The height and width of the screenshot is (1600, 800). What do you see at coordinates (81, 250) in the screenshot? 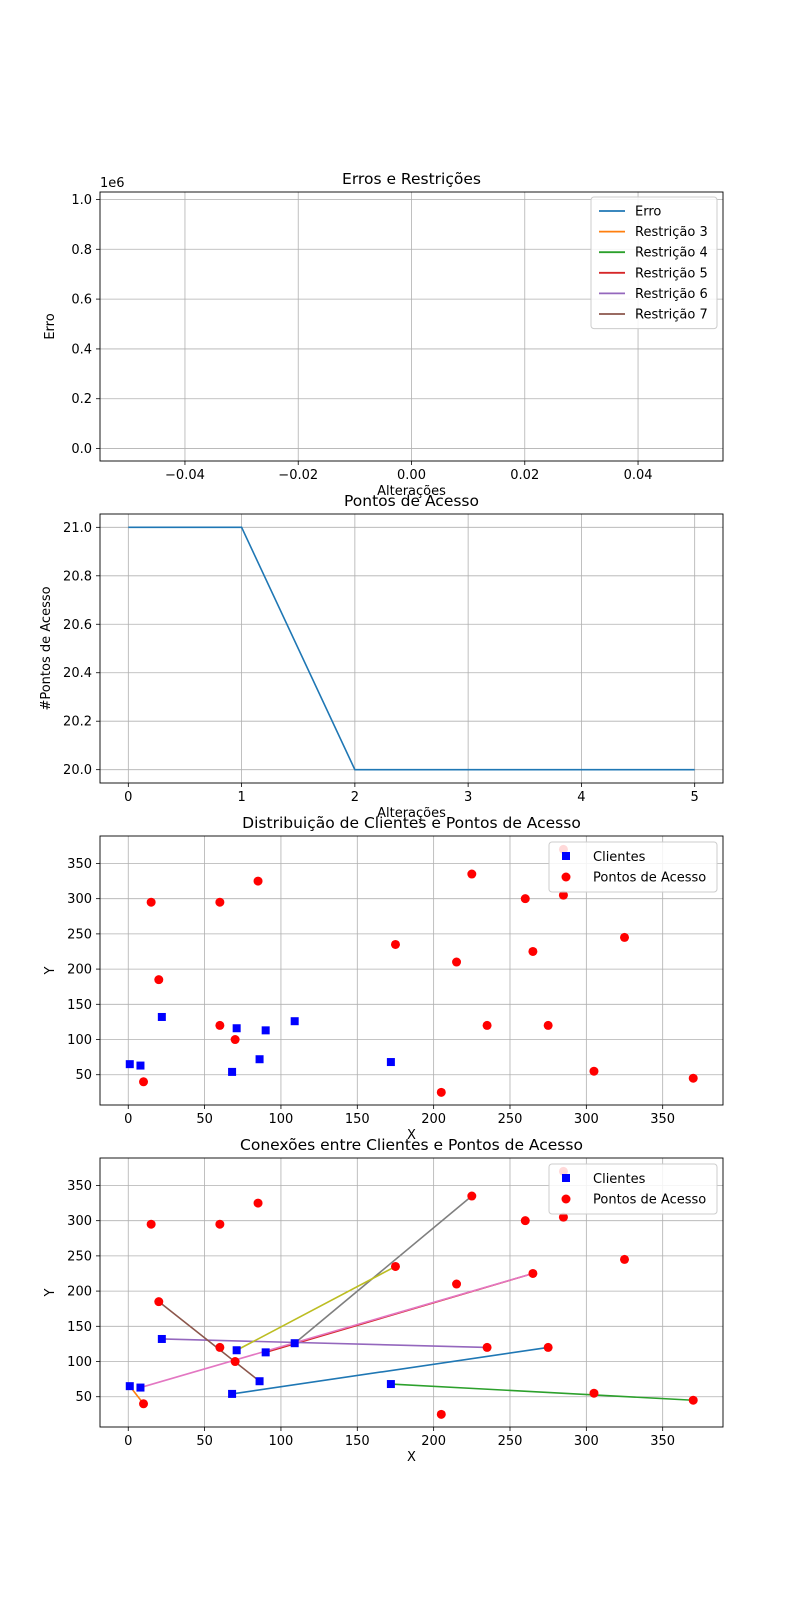
I see `y-tick-label: 0.8` at bounding box center [81, 250].